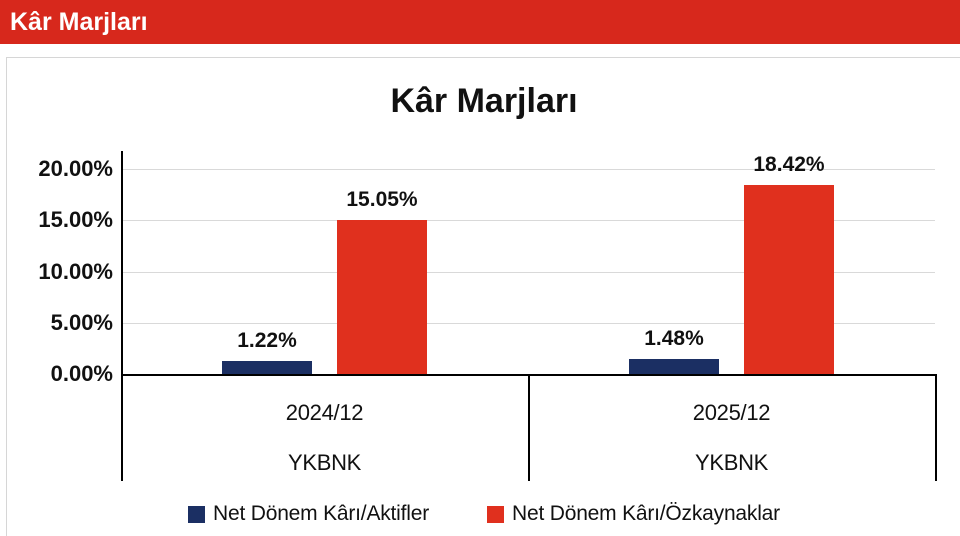 The width and height of the screenshot is (960, 536). What do you see at coordinates (81, 373) in the screenshot?
I see `y-tick-label: 0.00%` at bounding box center [81, 373].